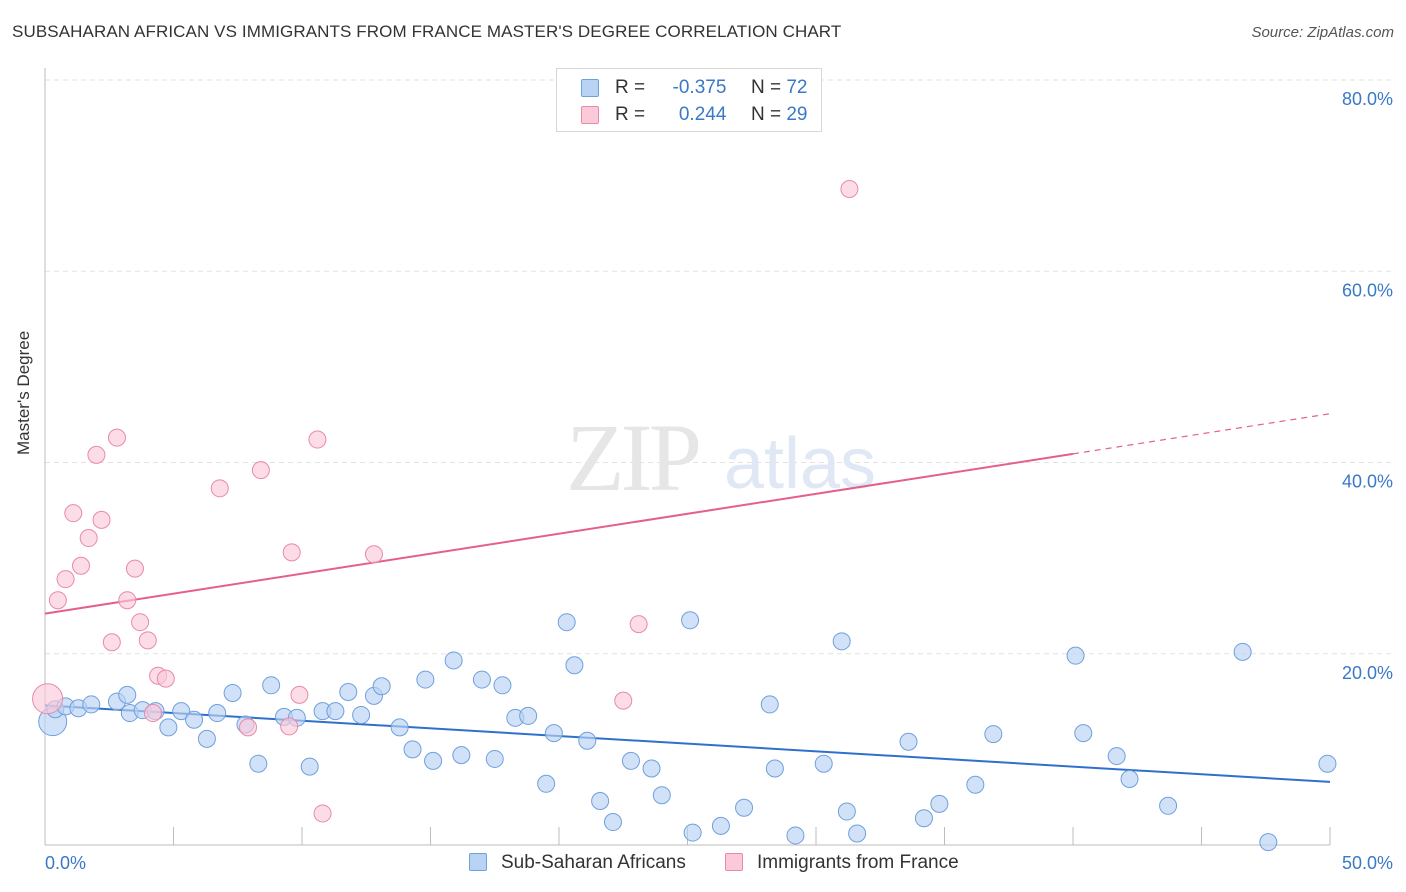 The height and width of the screenshot is (892, 1406). I want to click on legend-n-value-blue: 72, so click(797, 87).